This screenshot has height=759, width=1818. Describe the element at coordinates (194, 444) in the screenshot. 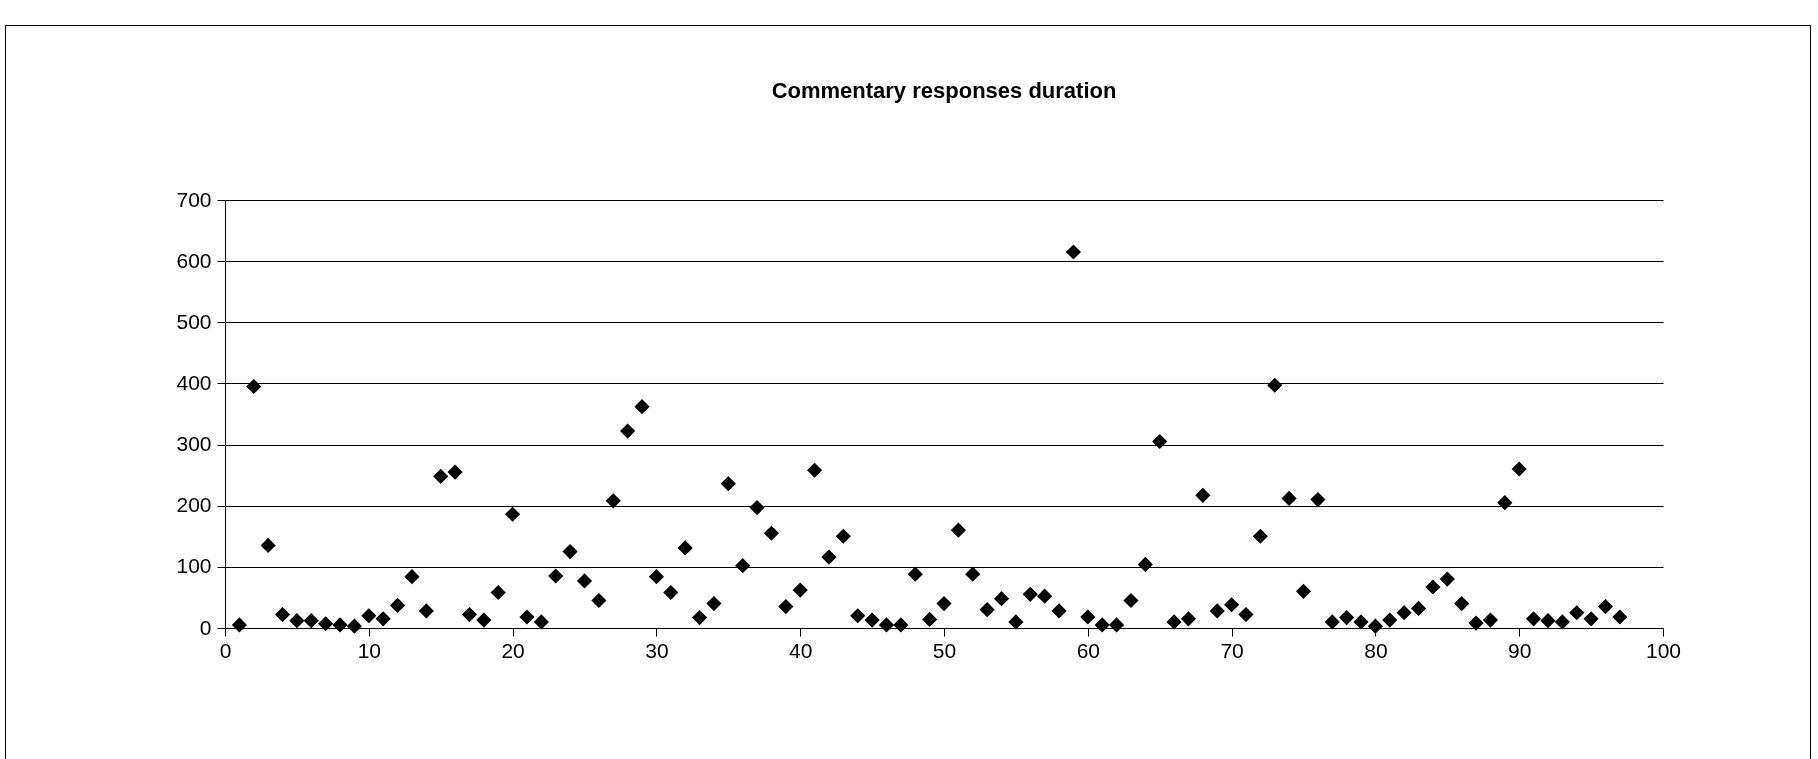

I see `y-tick-label: 300` at that location.